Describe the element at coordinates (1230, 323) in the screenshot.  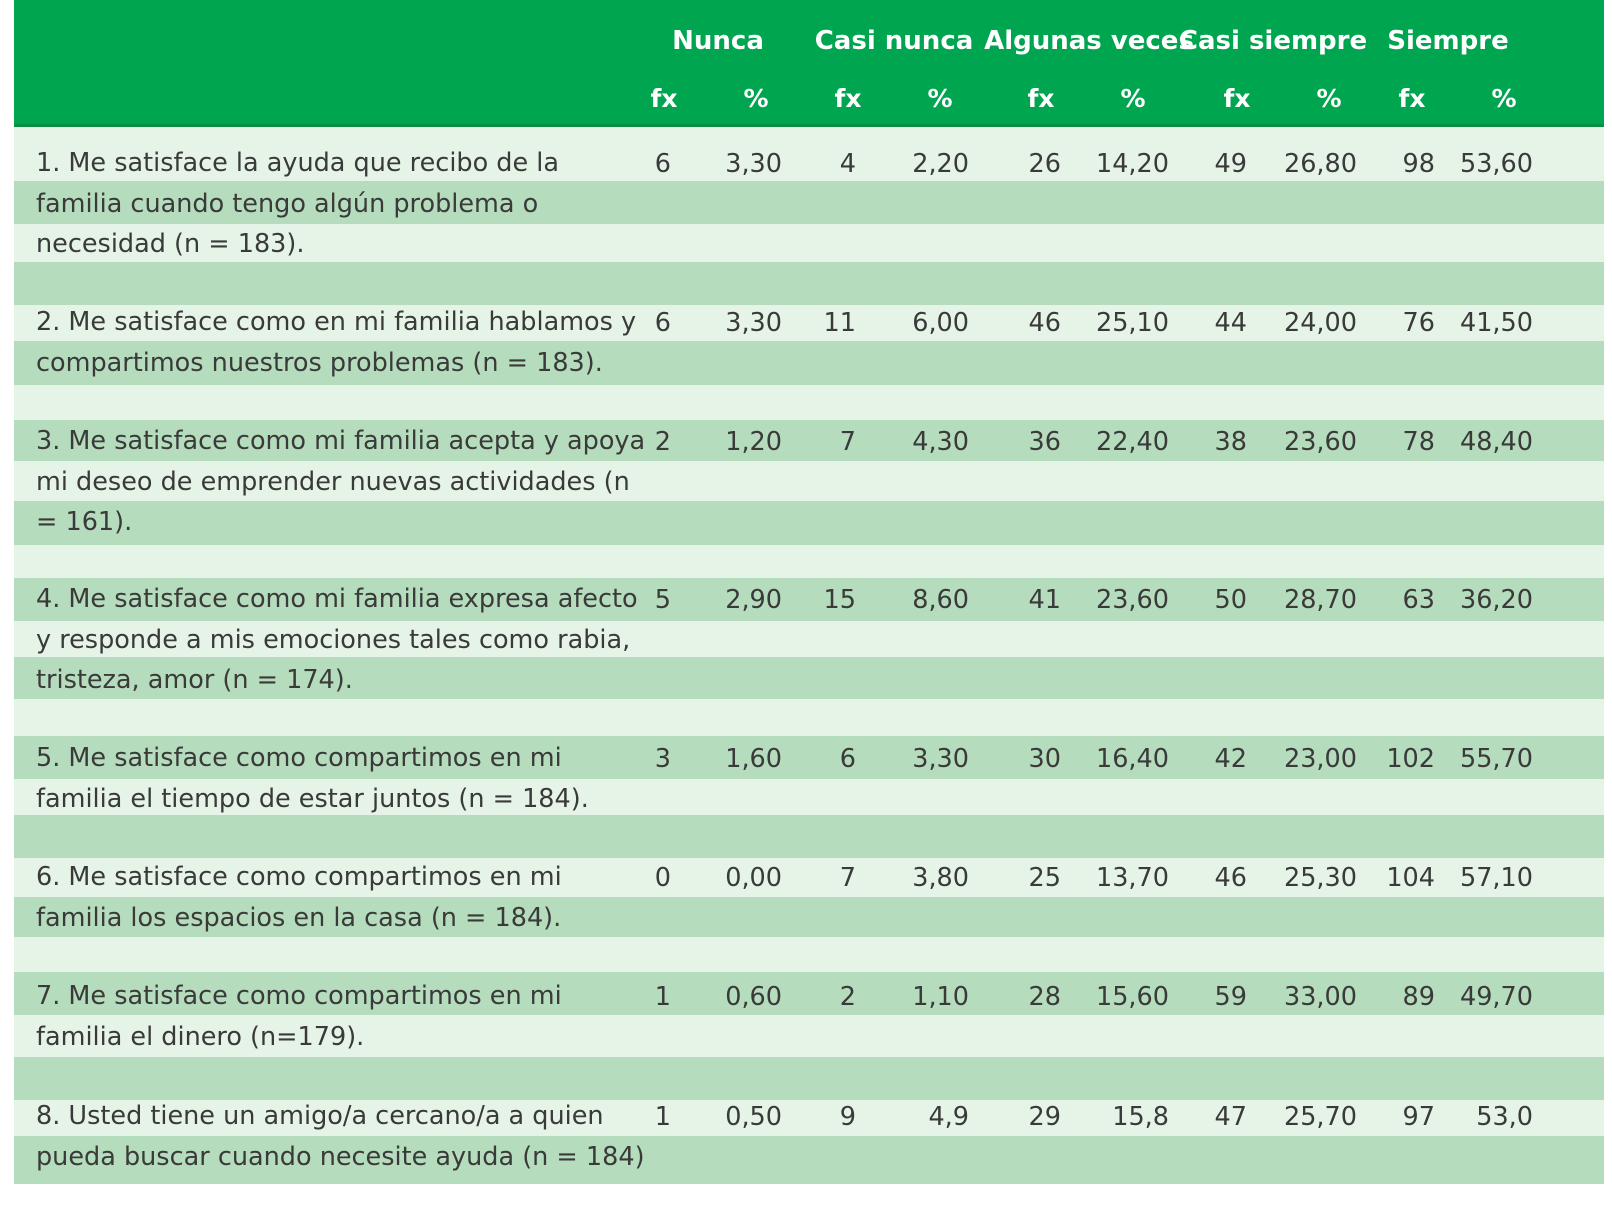
I see `cell-fx: 44` at that location.